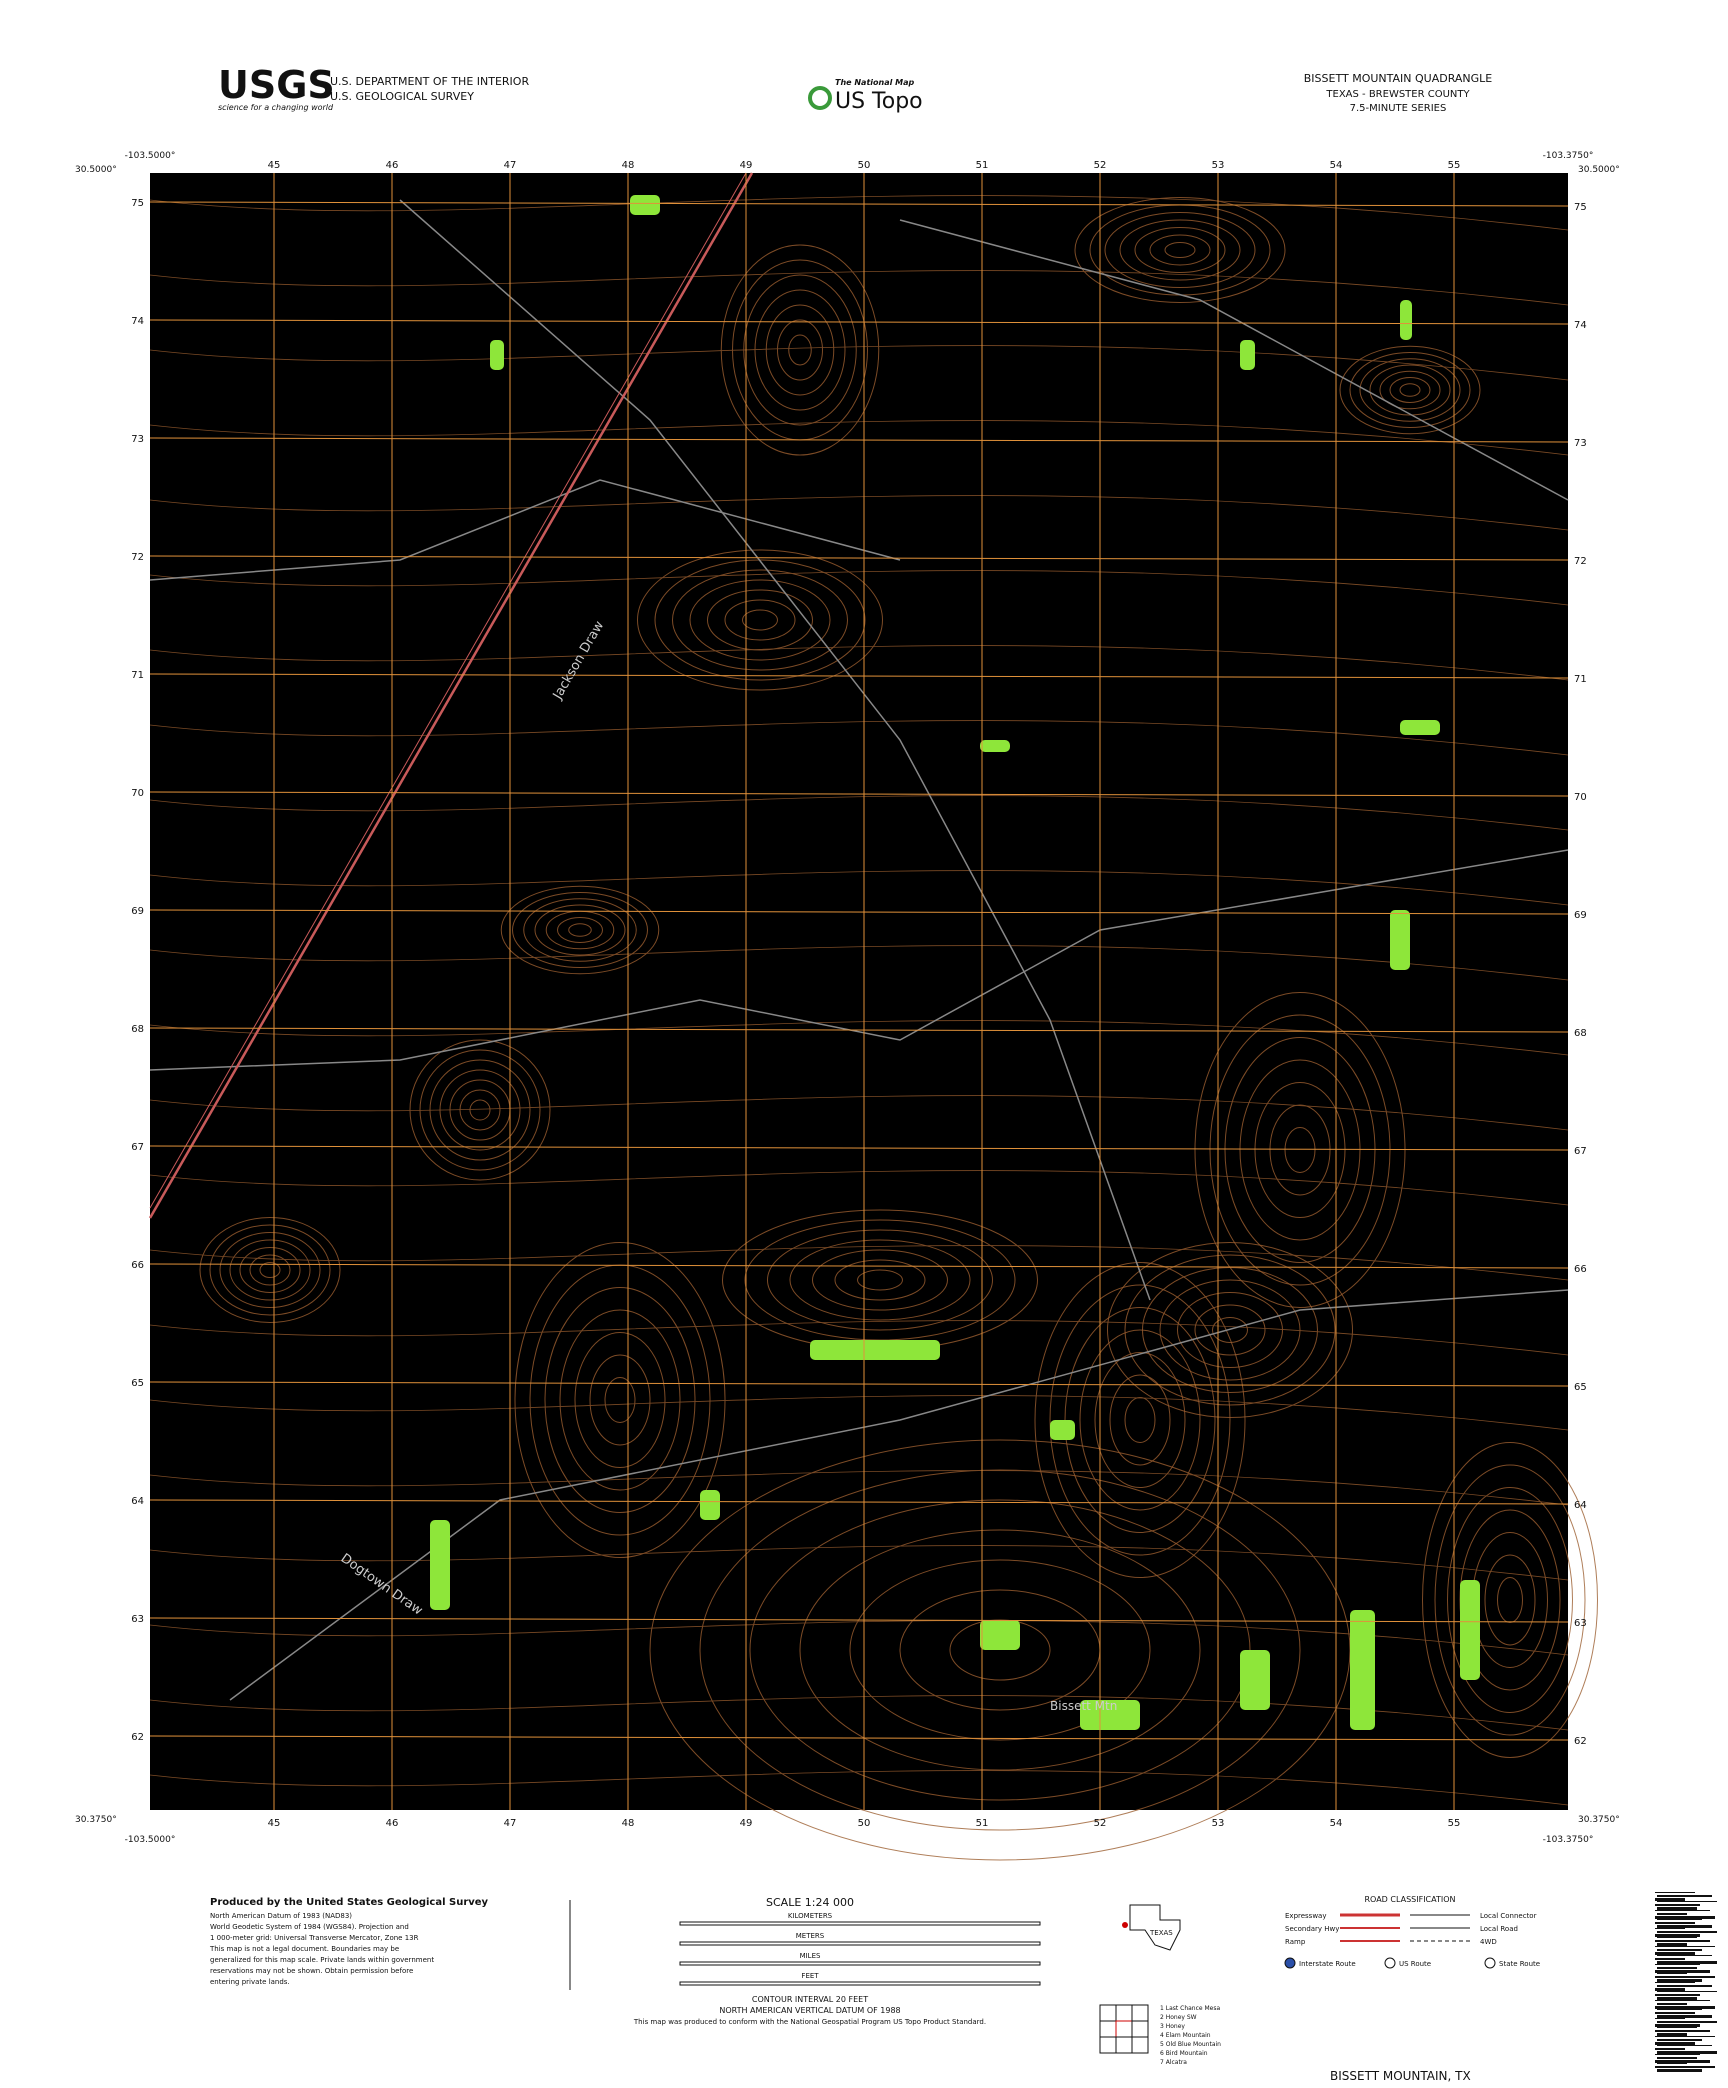 The image size is (1728, 2088). Describe the element at coordinates (809, 2010) in the screenshot. I see `datum: NORTH AMERICAN VERTICAL DATUM OF 1988` at that location.